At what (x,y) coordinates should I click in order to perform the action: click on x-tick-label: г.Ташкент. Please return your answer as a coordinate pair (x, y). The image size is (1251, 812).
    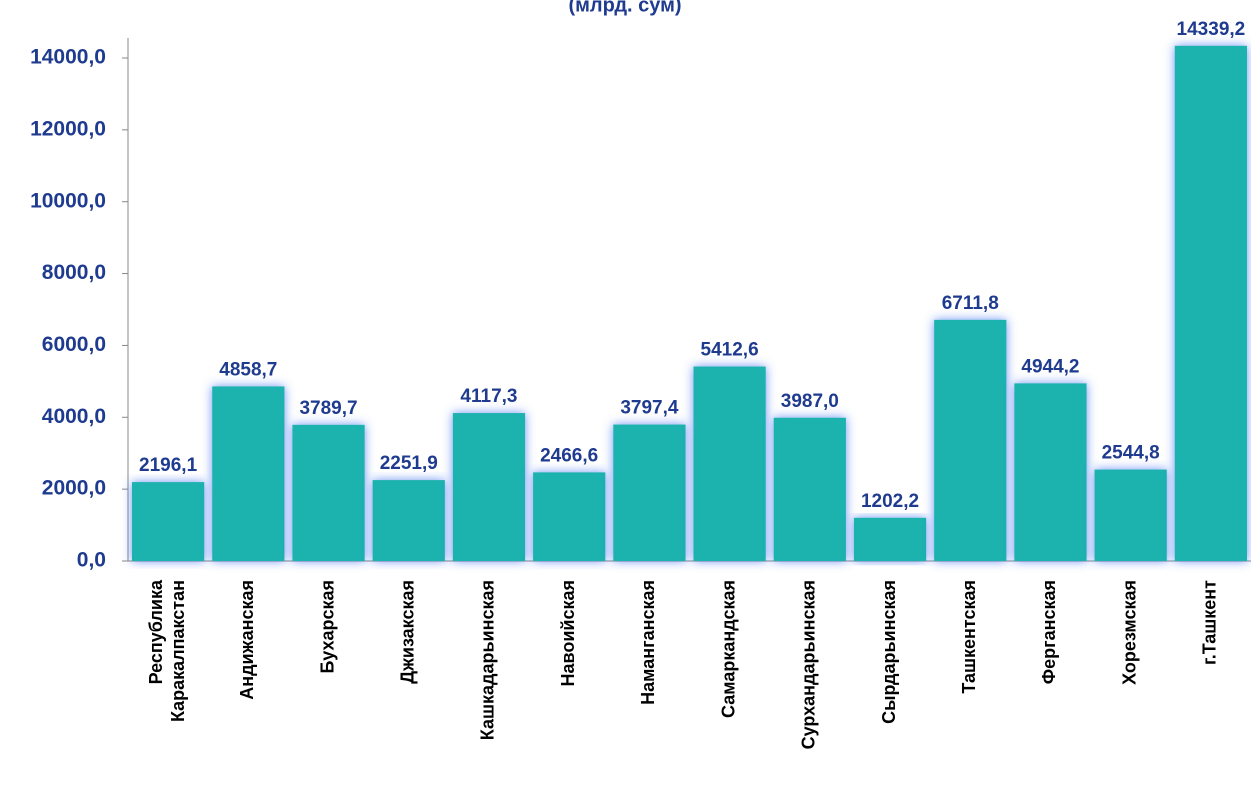
    Looking at the image, I should click on (1210, 622).